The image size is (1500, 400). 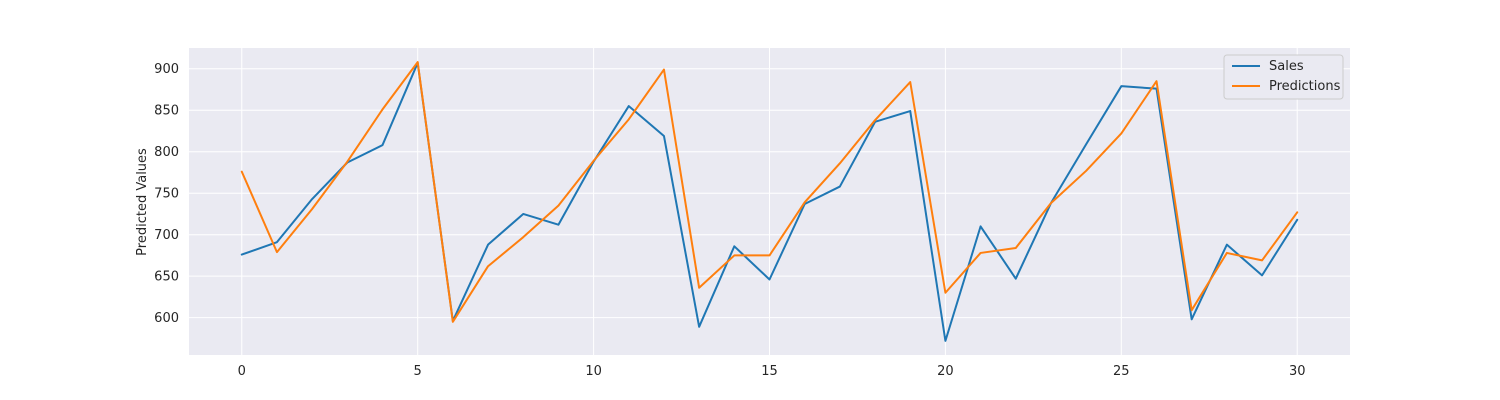 What do you see at coordinates (166, 69) in the screenshot?
I see `y-tick-label: 900` at bounding box center [166, 69].